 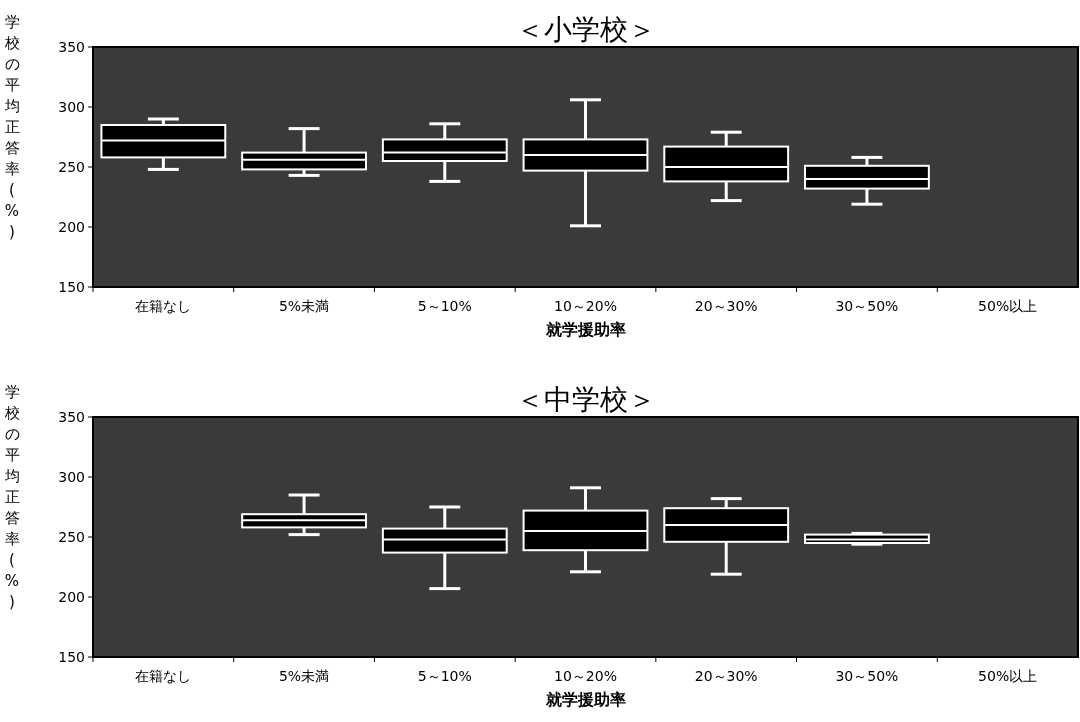 I want to click on chart-title: ＜中学校＞, so click(x=585, y=399).